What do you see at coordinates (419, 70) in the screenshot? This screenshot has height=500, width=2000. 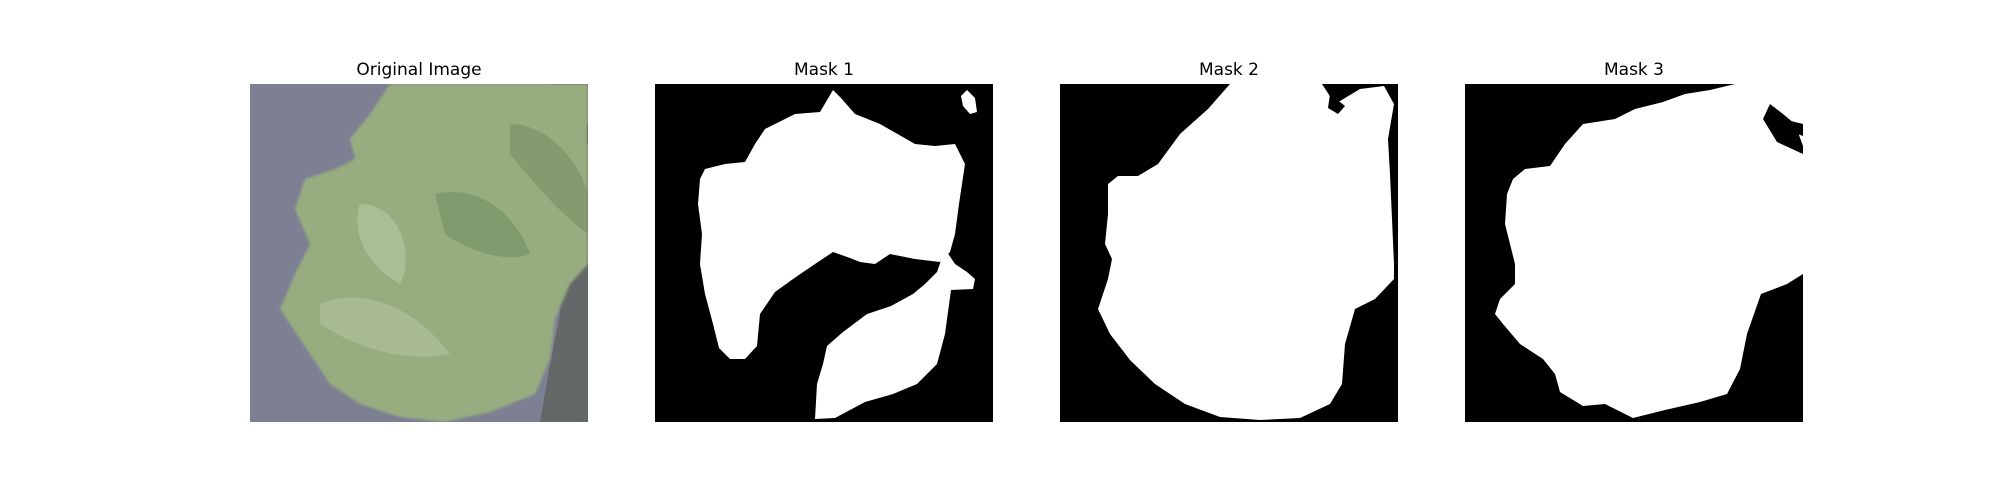 I see `panel-title-original: Original Image` at bounding box center [419, 70].